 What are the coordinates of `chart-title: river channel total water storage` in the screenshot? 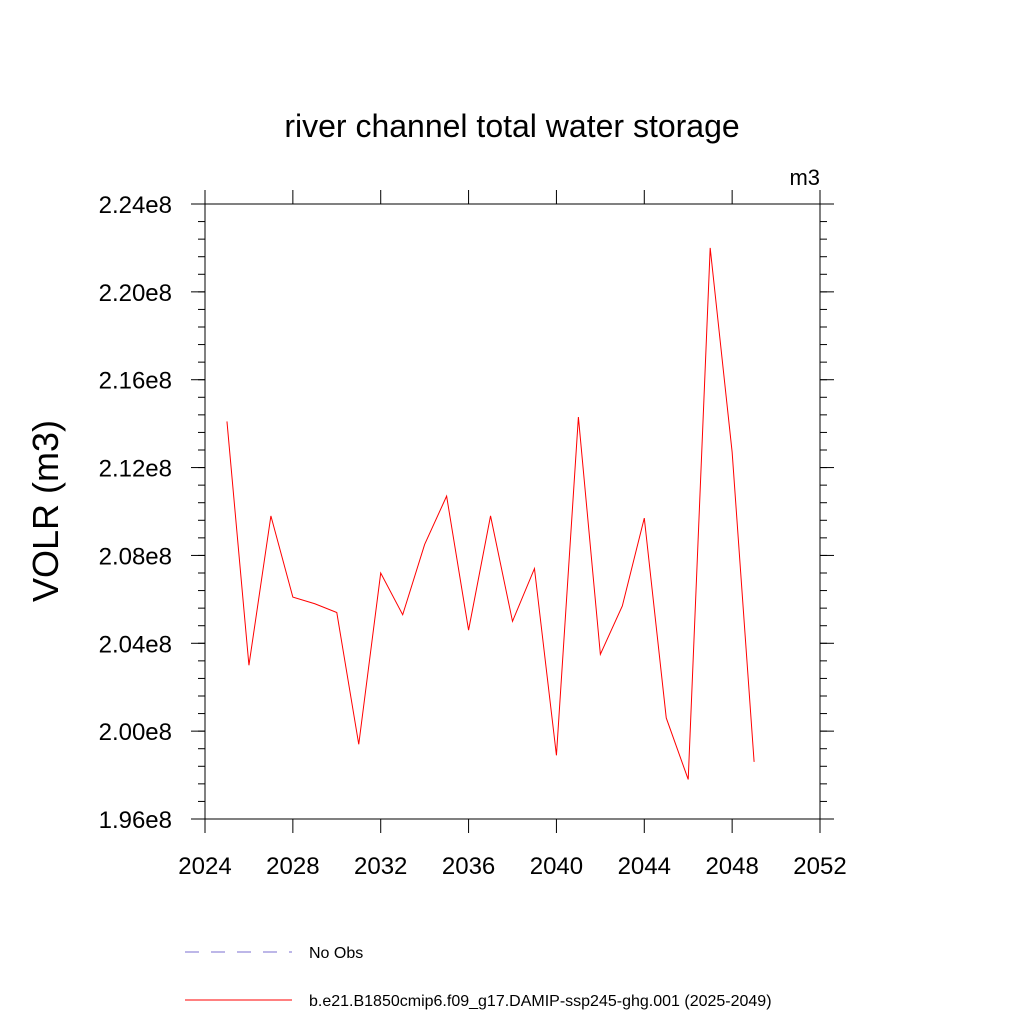 It's located at (511, 126).